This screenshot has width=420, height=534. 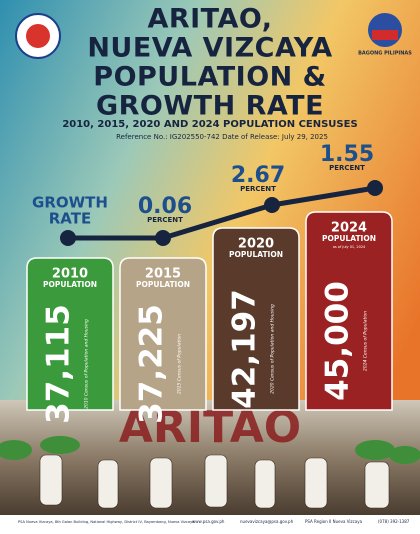 What do you see at coordinates (165, 206) in the screenshot?
I see `growth-value: 0.06` at bounding box center [165, 206].